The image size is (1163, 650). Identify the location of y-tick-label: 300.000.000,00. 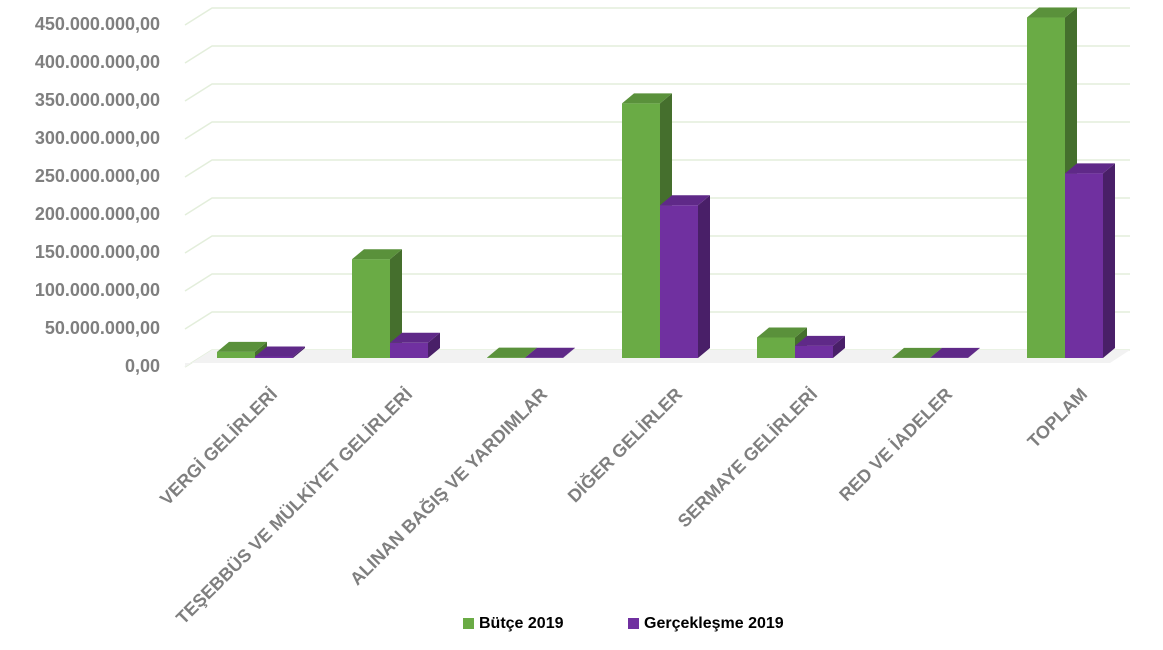
(97, 138).